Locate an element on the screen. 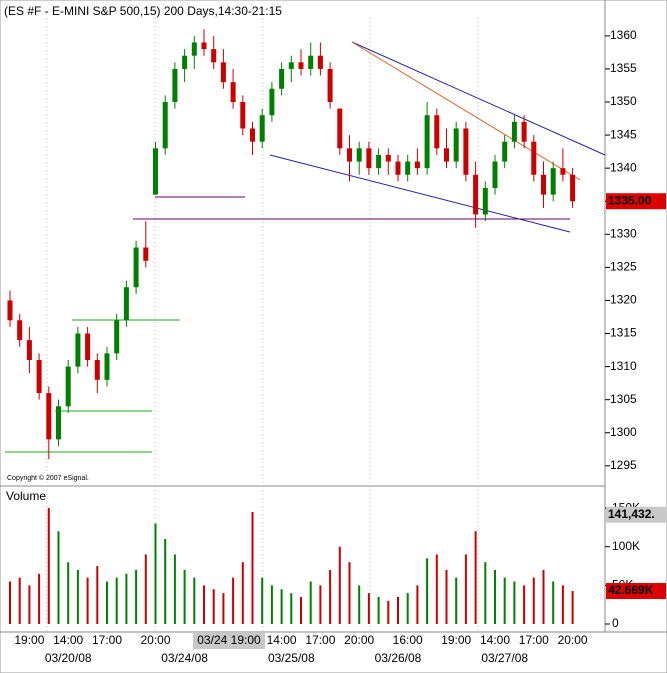 The width and height of the screenshot is (667, 673). volume-title: Volume is located at coordinates (26, 496).